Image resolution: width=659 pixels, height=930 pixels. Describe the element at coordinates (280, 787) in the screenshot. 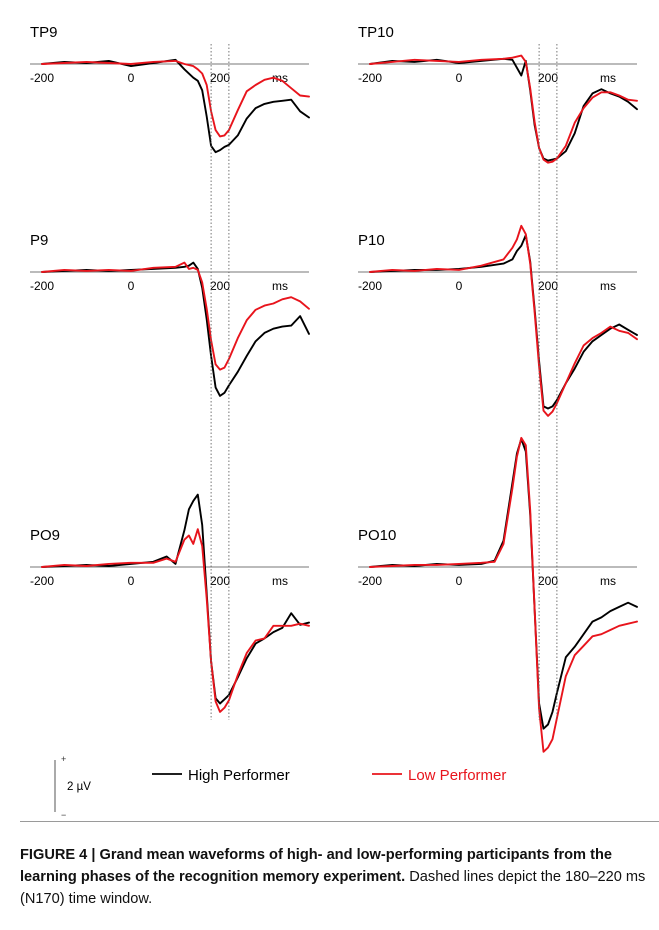

I see `legend: + − 2 µV High Performer Low Performer` at that location.